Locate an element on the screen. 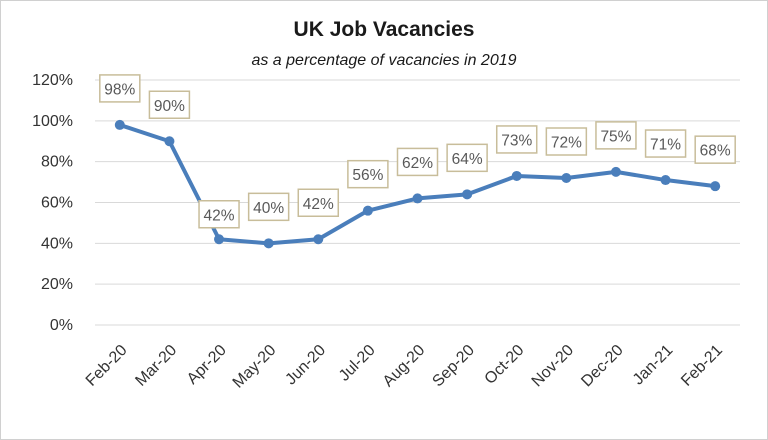 The image size is (768, 440). data-label-text: 90% is located at coordinates (169, 106).